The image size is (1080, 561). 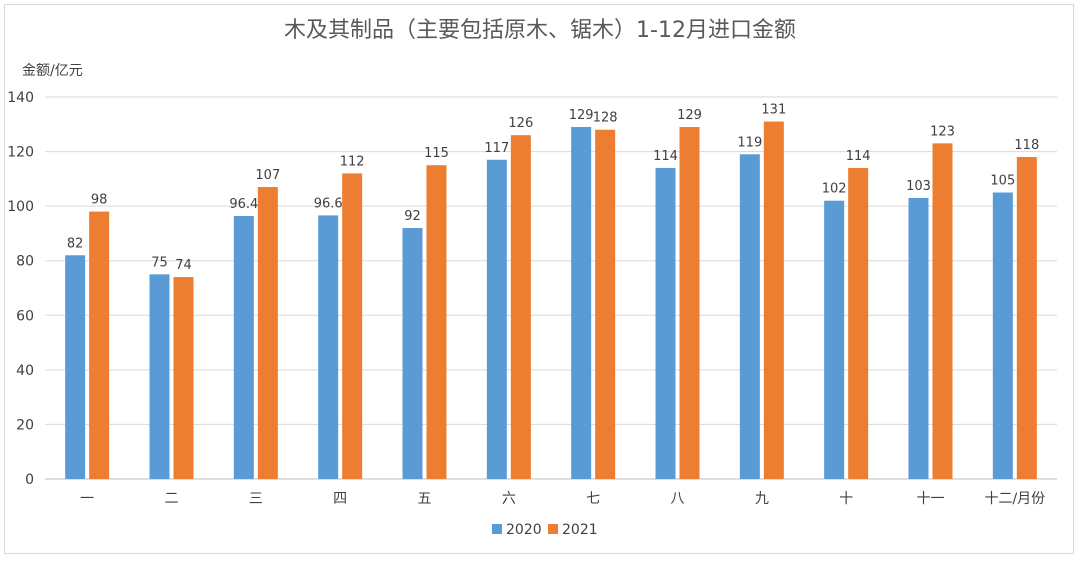 I want to click on legend-label-2020: 2020, so click(x=524, y=530).